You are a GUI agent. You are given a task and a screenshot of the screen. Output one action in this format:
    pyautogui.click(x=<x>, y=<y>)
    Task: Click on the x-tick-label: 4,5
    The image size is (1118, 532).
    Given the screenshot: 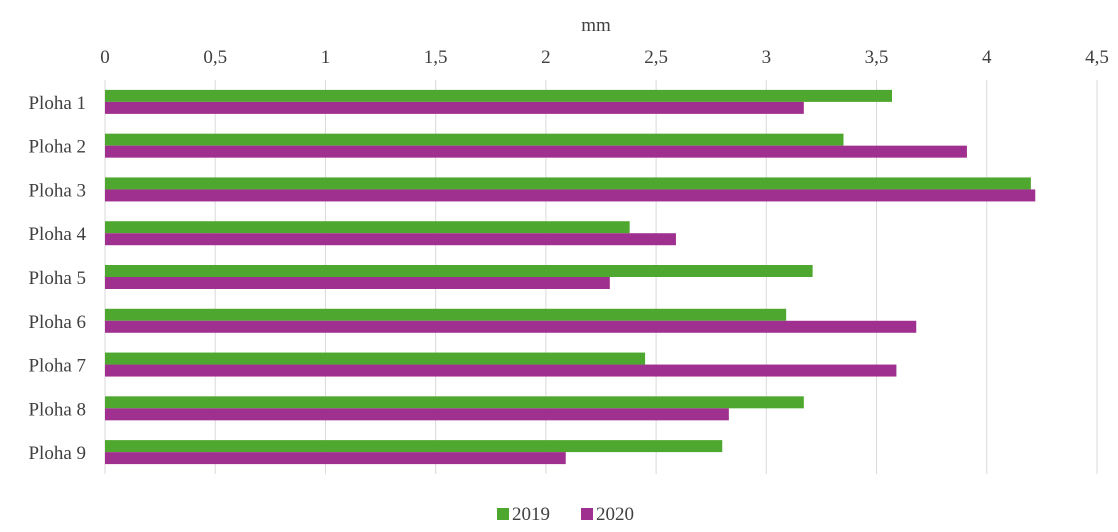 What is the action you would take?
    pyautogui.click(x=1097, y=57)
    